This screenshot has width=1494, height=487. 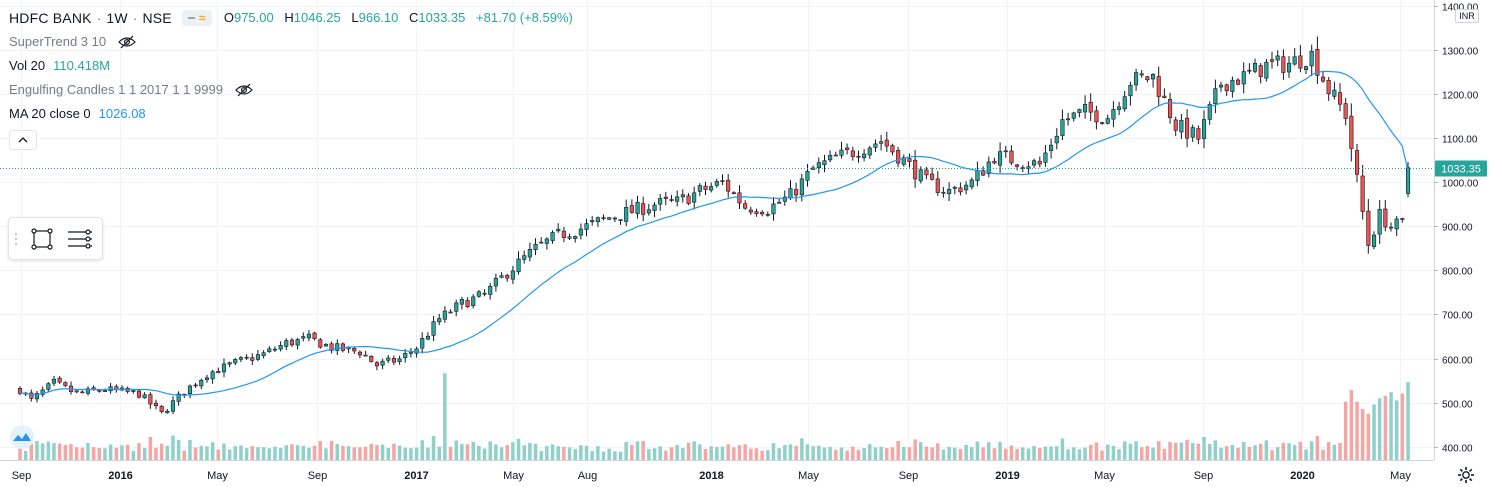 I want to click on tradingview-logo-icon, so click(x=22, y=437).